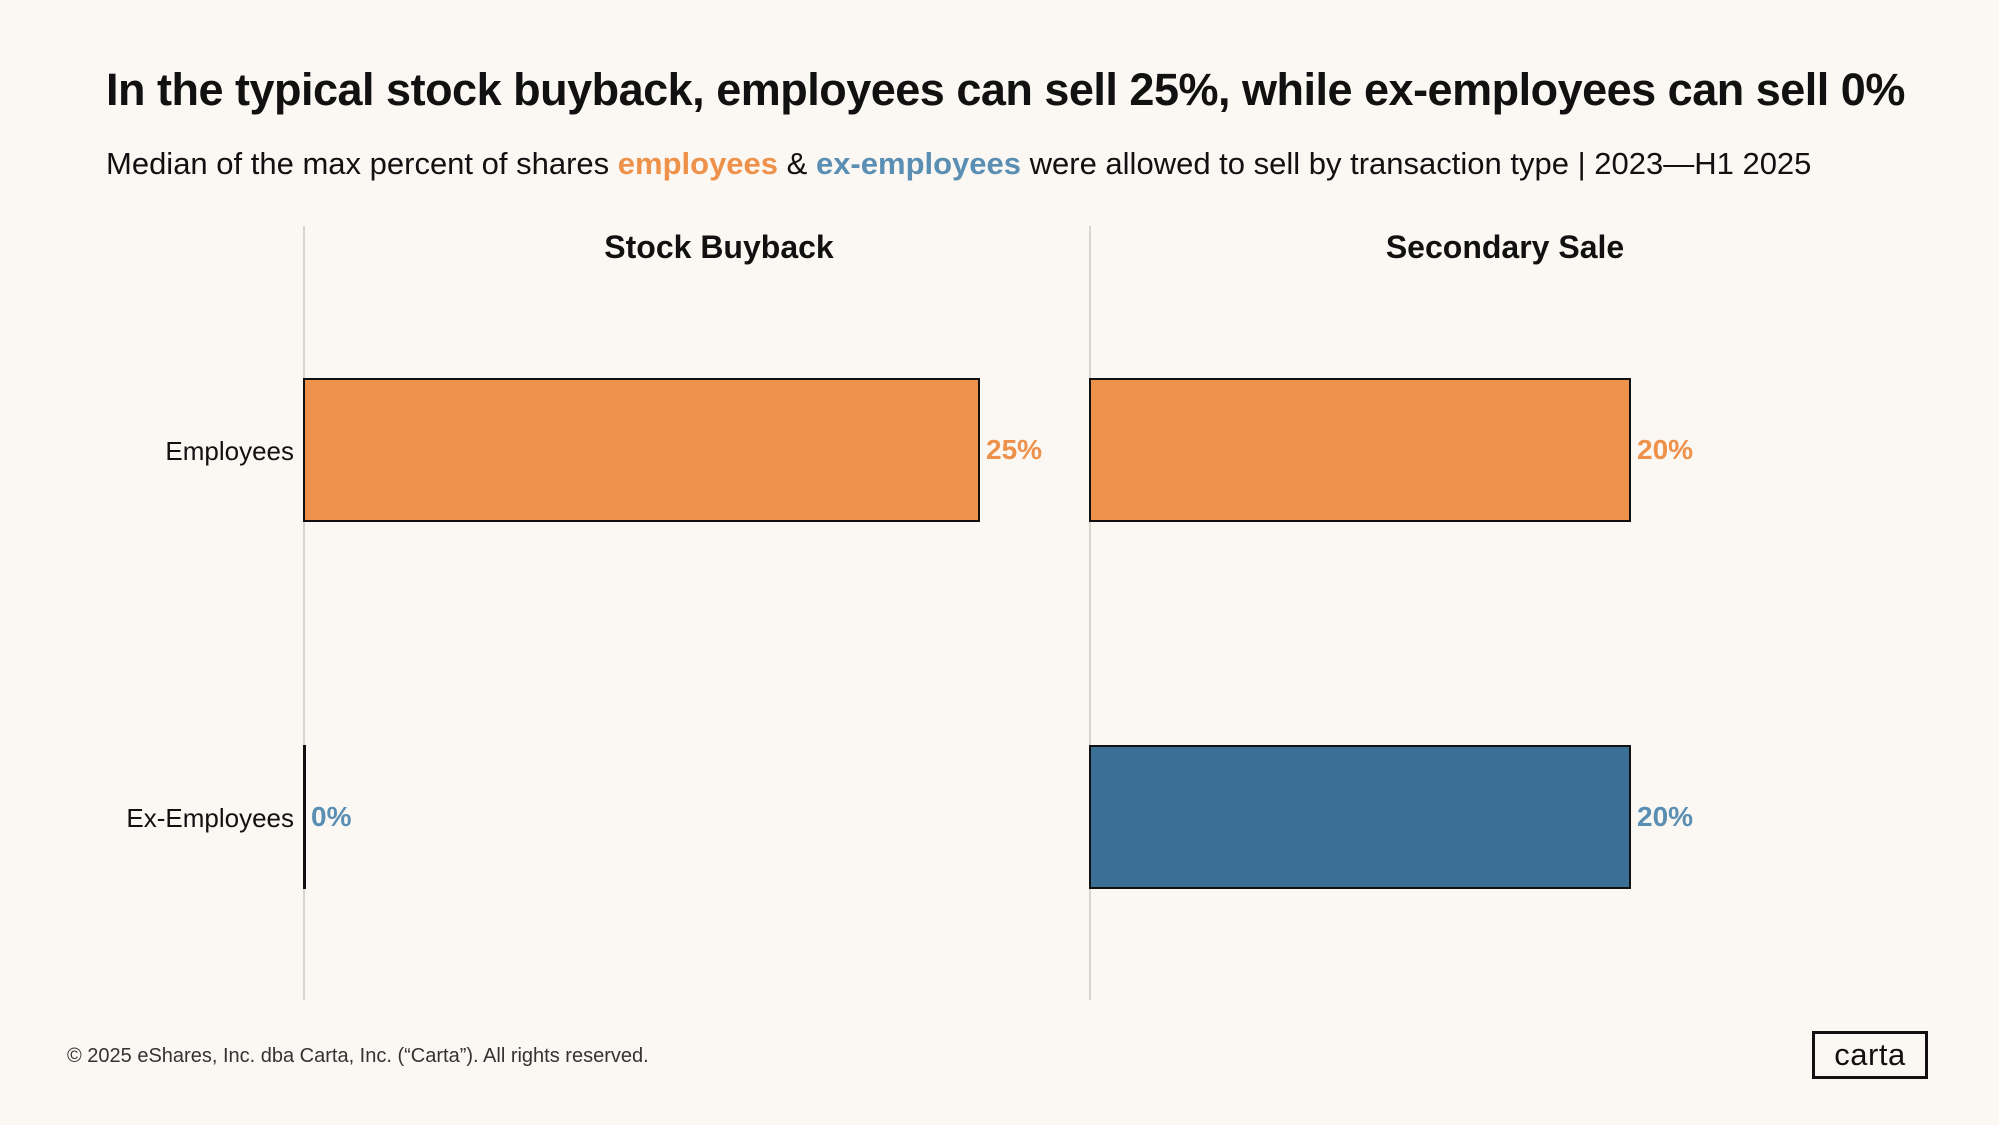 This screenshot has width=1999, height=1125. What do you see at coordinates (1360, 450) in the screenshot?
I see `secondary-sale-bar-employees` at bounding box center [1360, 450].